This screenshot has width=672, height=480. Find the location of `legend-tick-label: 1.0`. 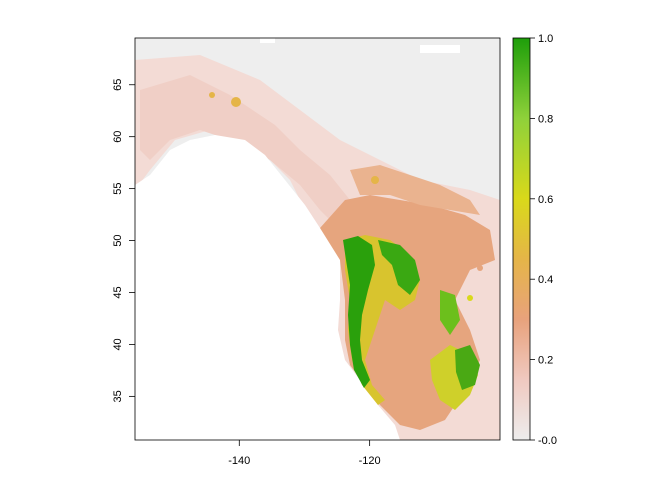

legend-tick-label: 1.0 is located at coordinates (545, 39).